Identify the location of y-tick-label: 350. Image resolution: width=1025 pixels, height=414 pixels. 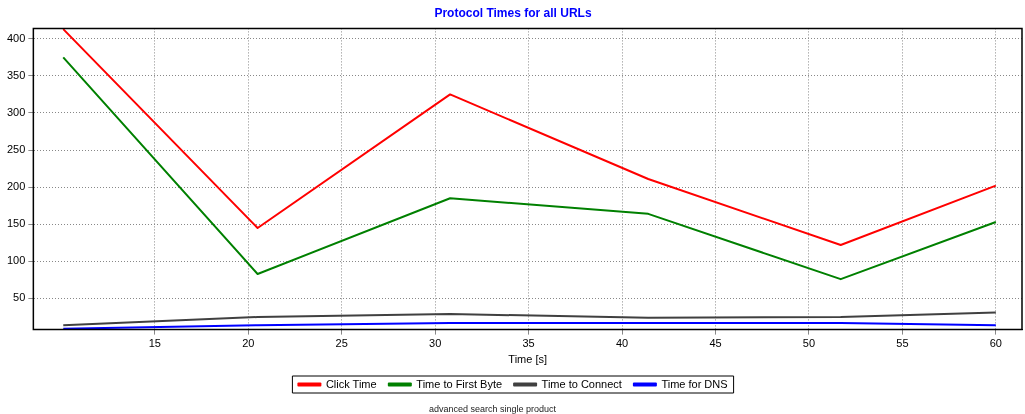
(16, 74).